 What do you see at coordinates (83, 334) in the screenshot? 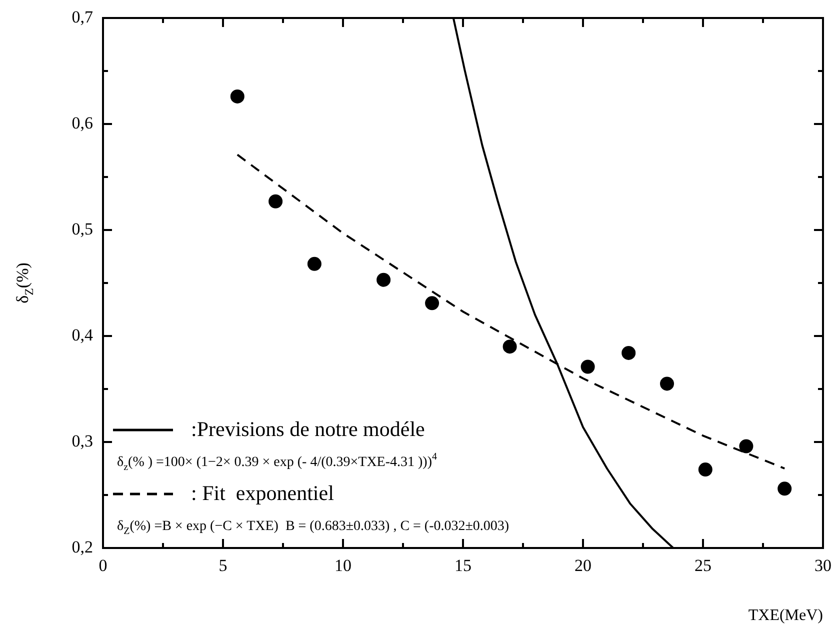
I see `y-tick-label: 0,4` at bounding box center [83, 334].